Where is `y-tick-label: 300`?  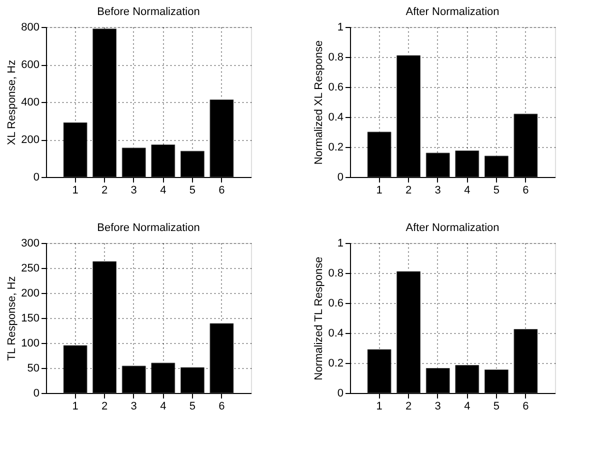 y-tick-label: 300 is located at coordinates (30, 244).